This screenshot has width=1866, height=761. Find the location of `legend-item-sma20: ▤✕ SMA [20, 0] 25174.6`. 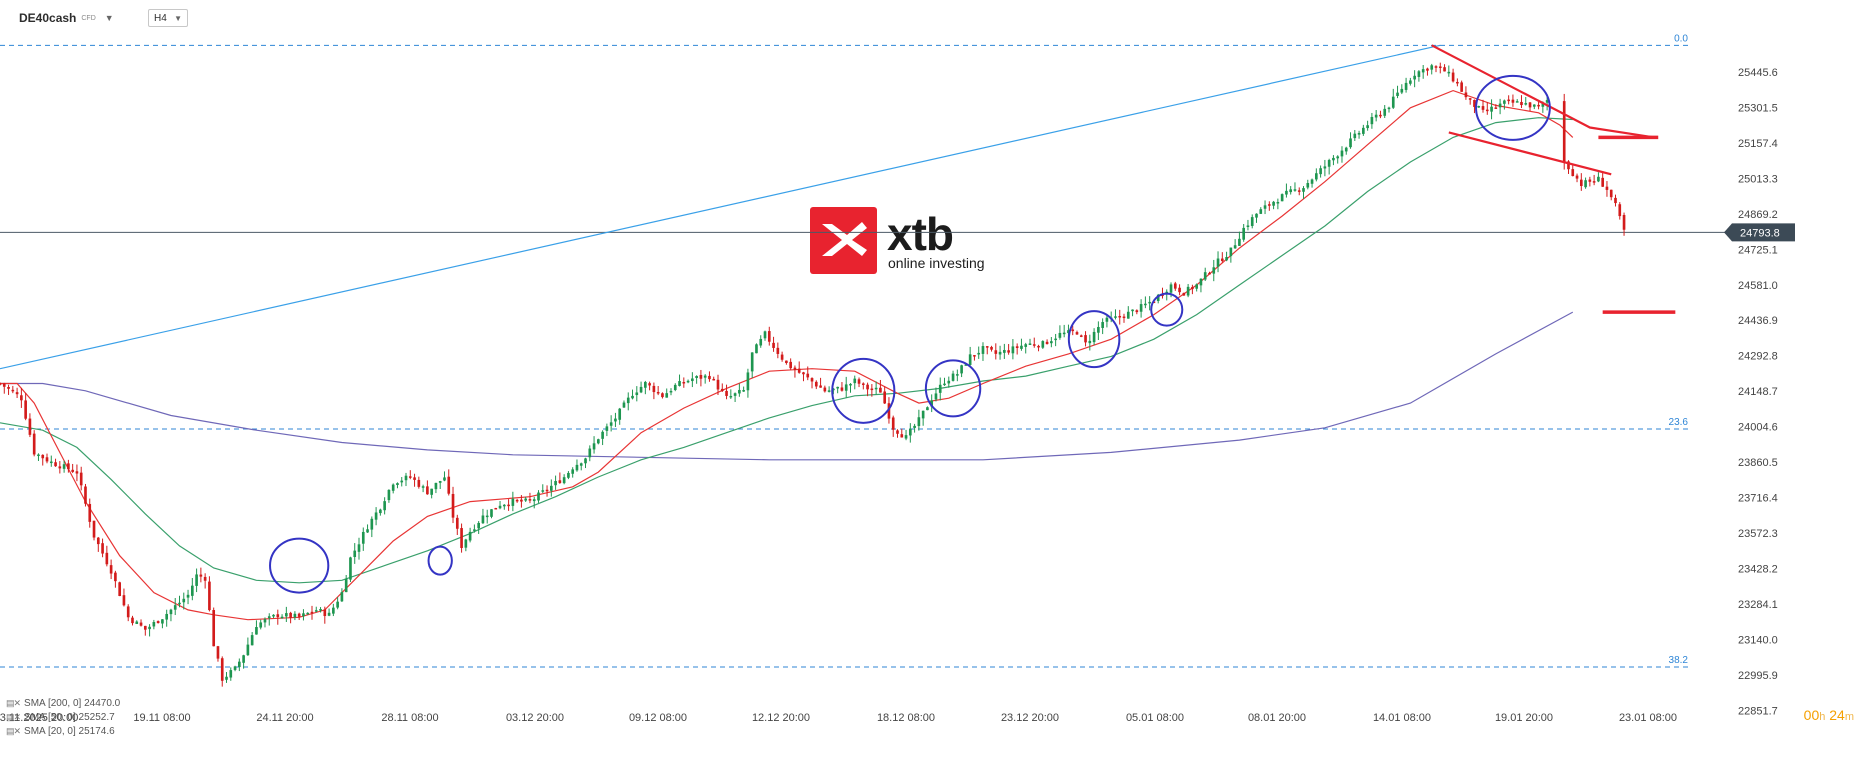

legend-item-sma20: ▤✕ SMA [20, 0] 25174.6 is located at coordinates (60, 731).